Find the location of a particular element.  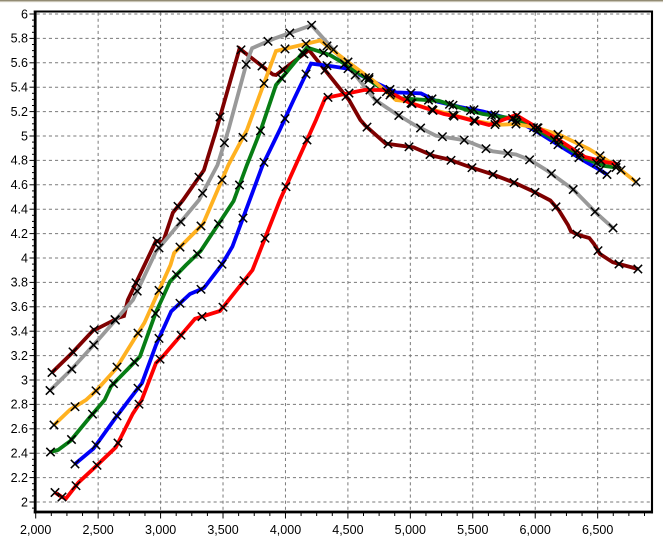

svg-text: 5 is located at coordinates (24, 136).